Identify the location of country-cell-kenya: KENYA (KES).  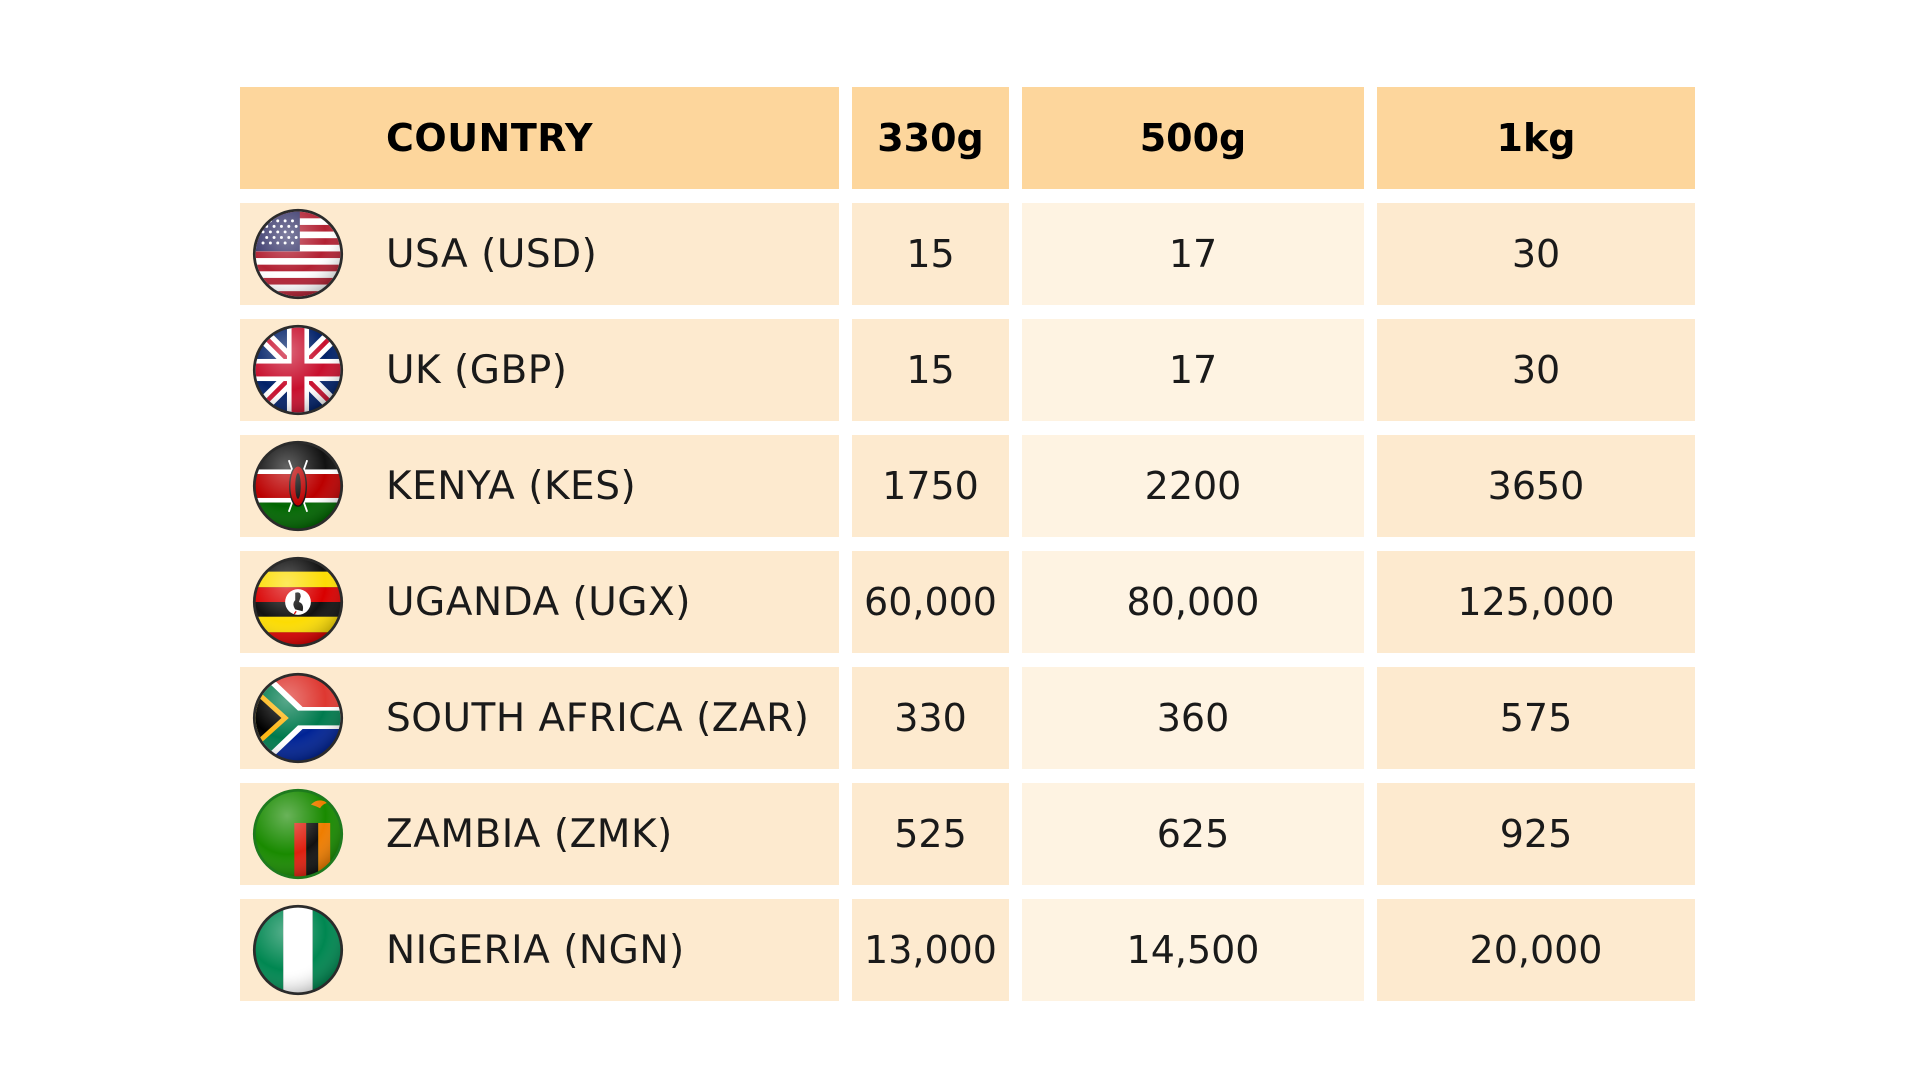
(539, 486).